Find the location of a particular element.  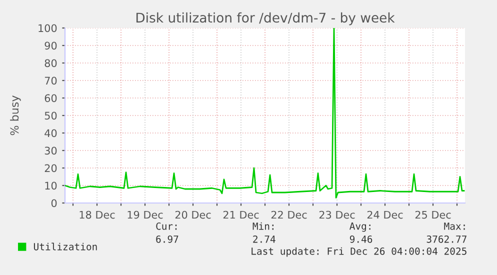

text: Max: is located at coordinates (454, 226).